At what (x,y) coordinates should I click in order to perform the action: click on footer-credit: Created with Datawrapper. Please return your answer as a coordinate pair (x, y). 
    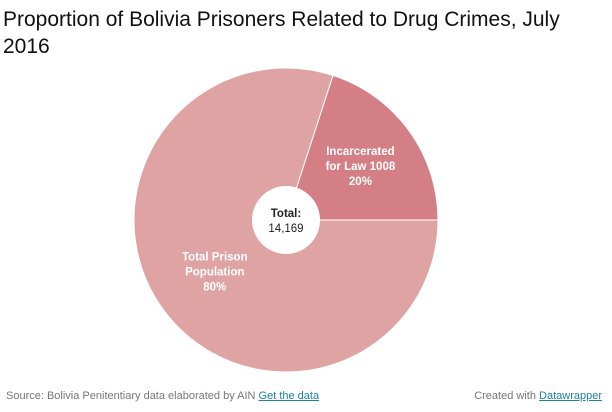
    Looking at the image, I should click on (538, 396).